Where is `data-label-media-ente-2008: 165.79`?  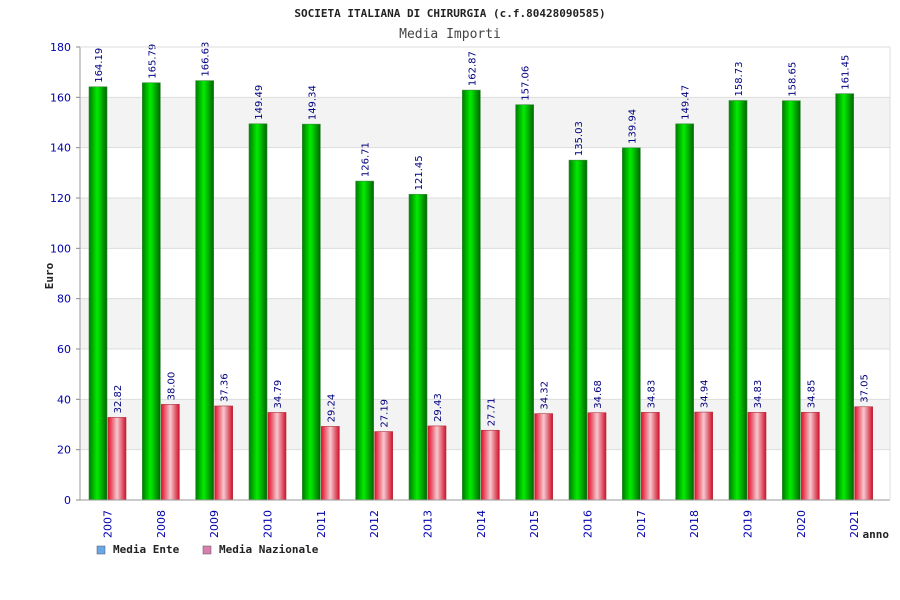 data-label-media-ente-2008: 165.79 is located at coordinates (152, 61).